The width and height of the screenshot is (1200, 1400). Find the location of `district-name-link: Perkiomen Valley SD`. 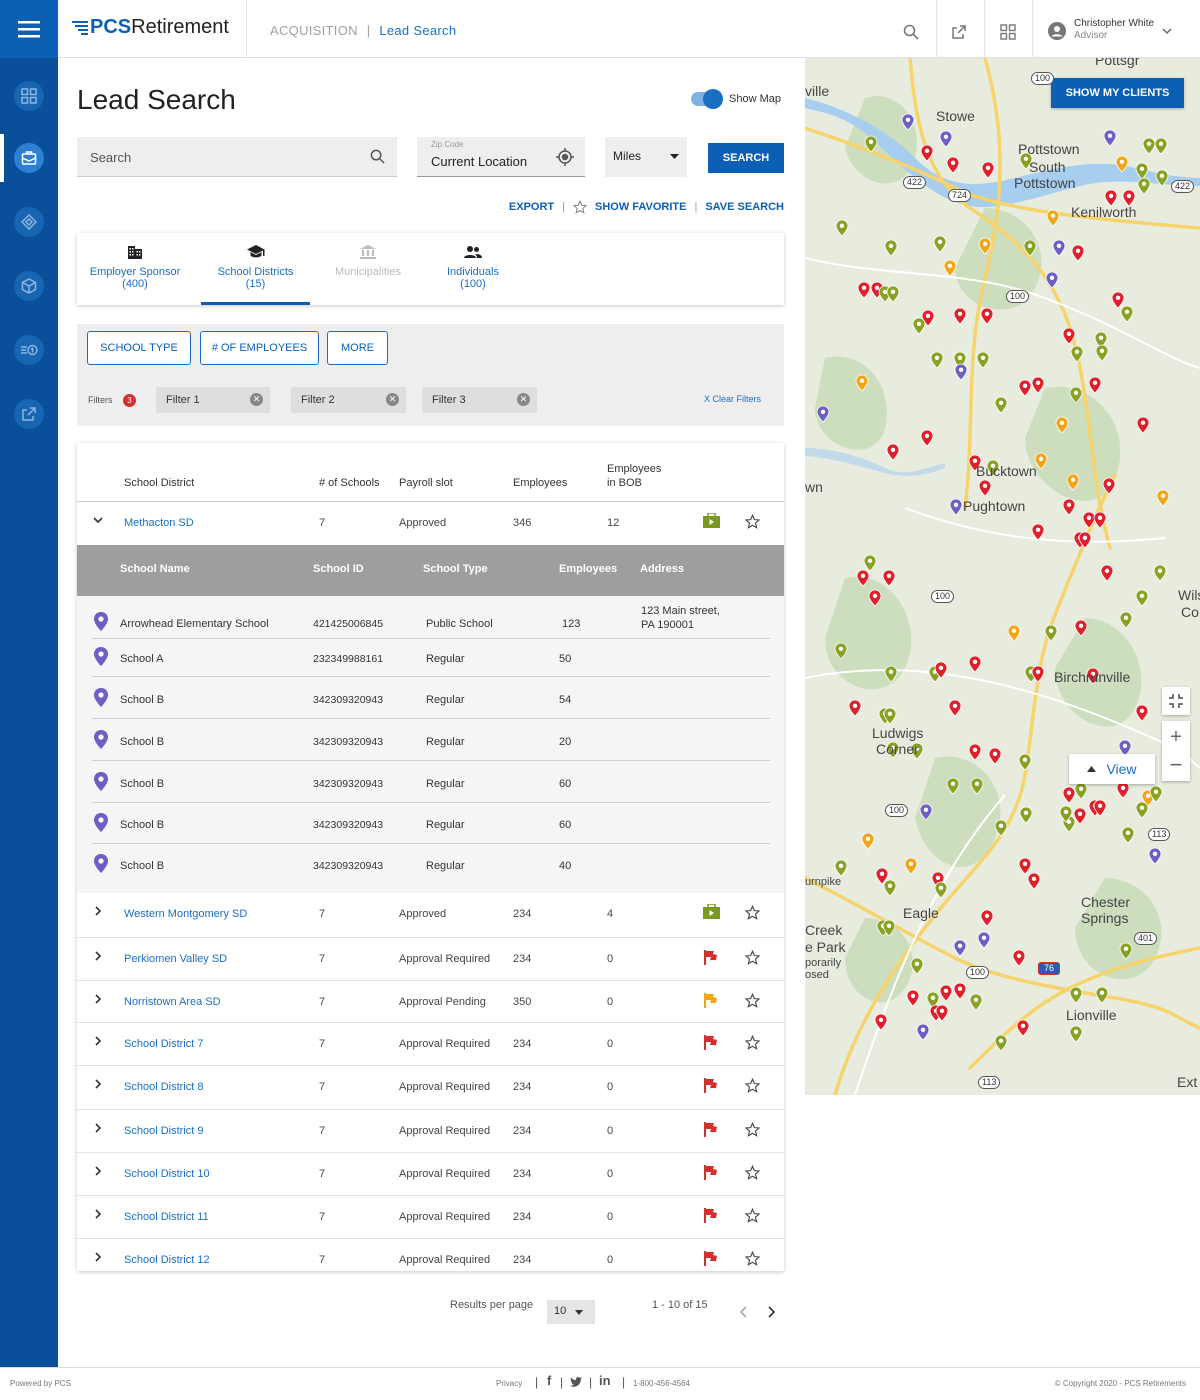

district-name-link: Perkiomen Valley SD is located at coordinates (176, 959).